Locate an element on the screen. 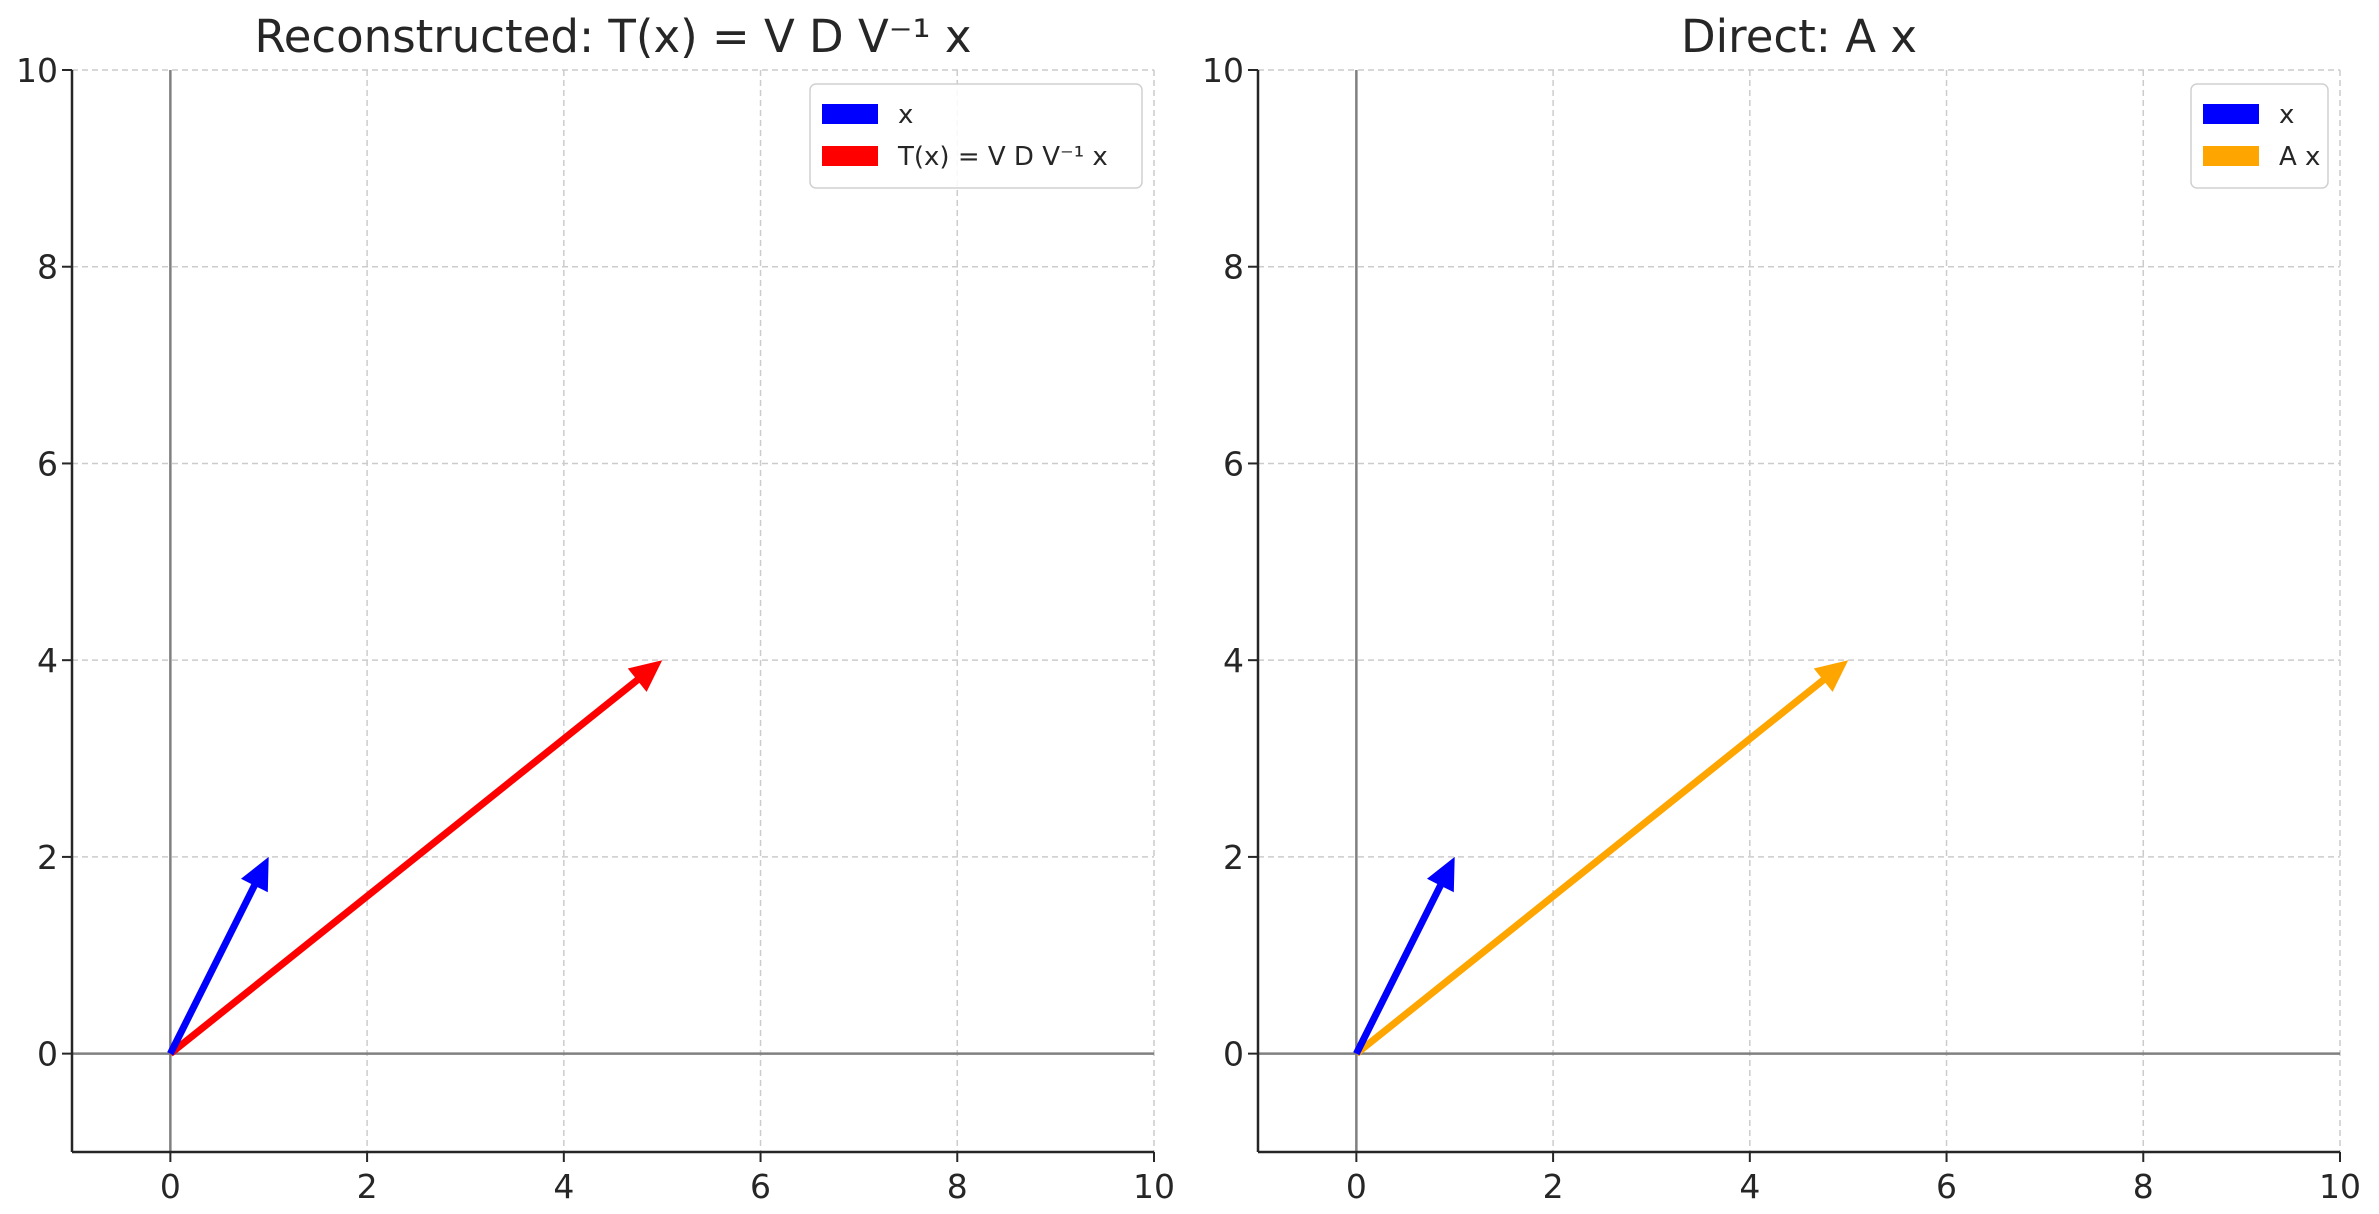  chart-title: Reconstructed: T(x) = V D V⁻¹ x is located at coordinates (612, 36).